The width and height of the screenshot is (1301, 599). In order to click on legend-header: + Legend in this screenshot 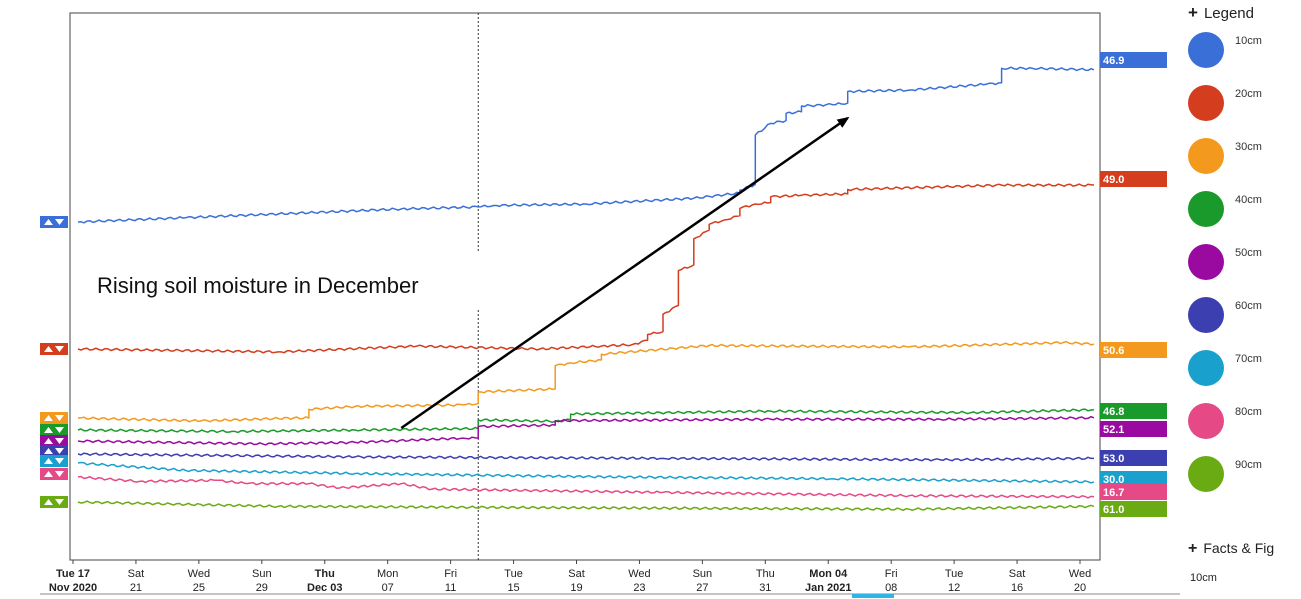, I will do `click(1221, 13)`.